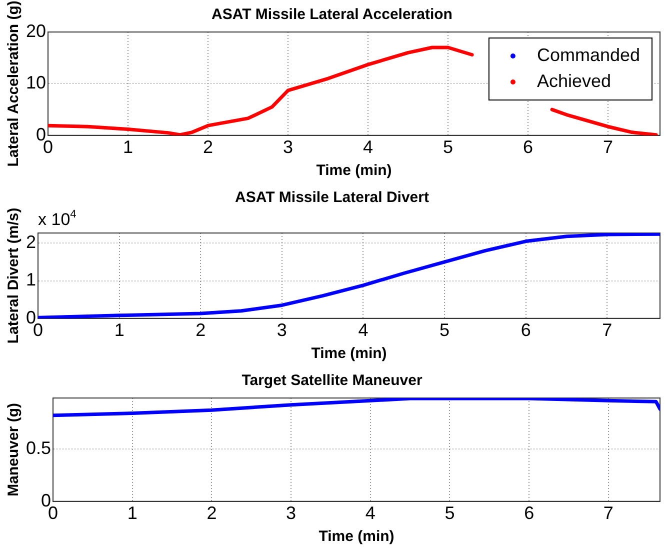 The image size is (670, 550). I want to click on y-axis-title: Maneuver (g), so click(13, 449).